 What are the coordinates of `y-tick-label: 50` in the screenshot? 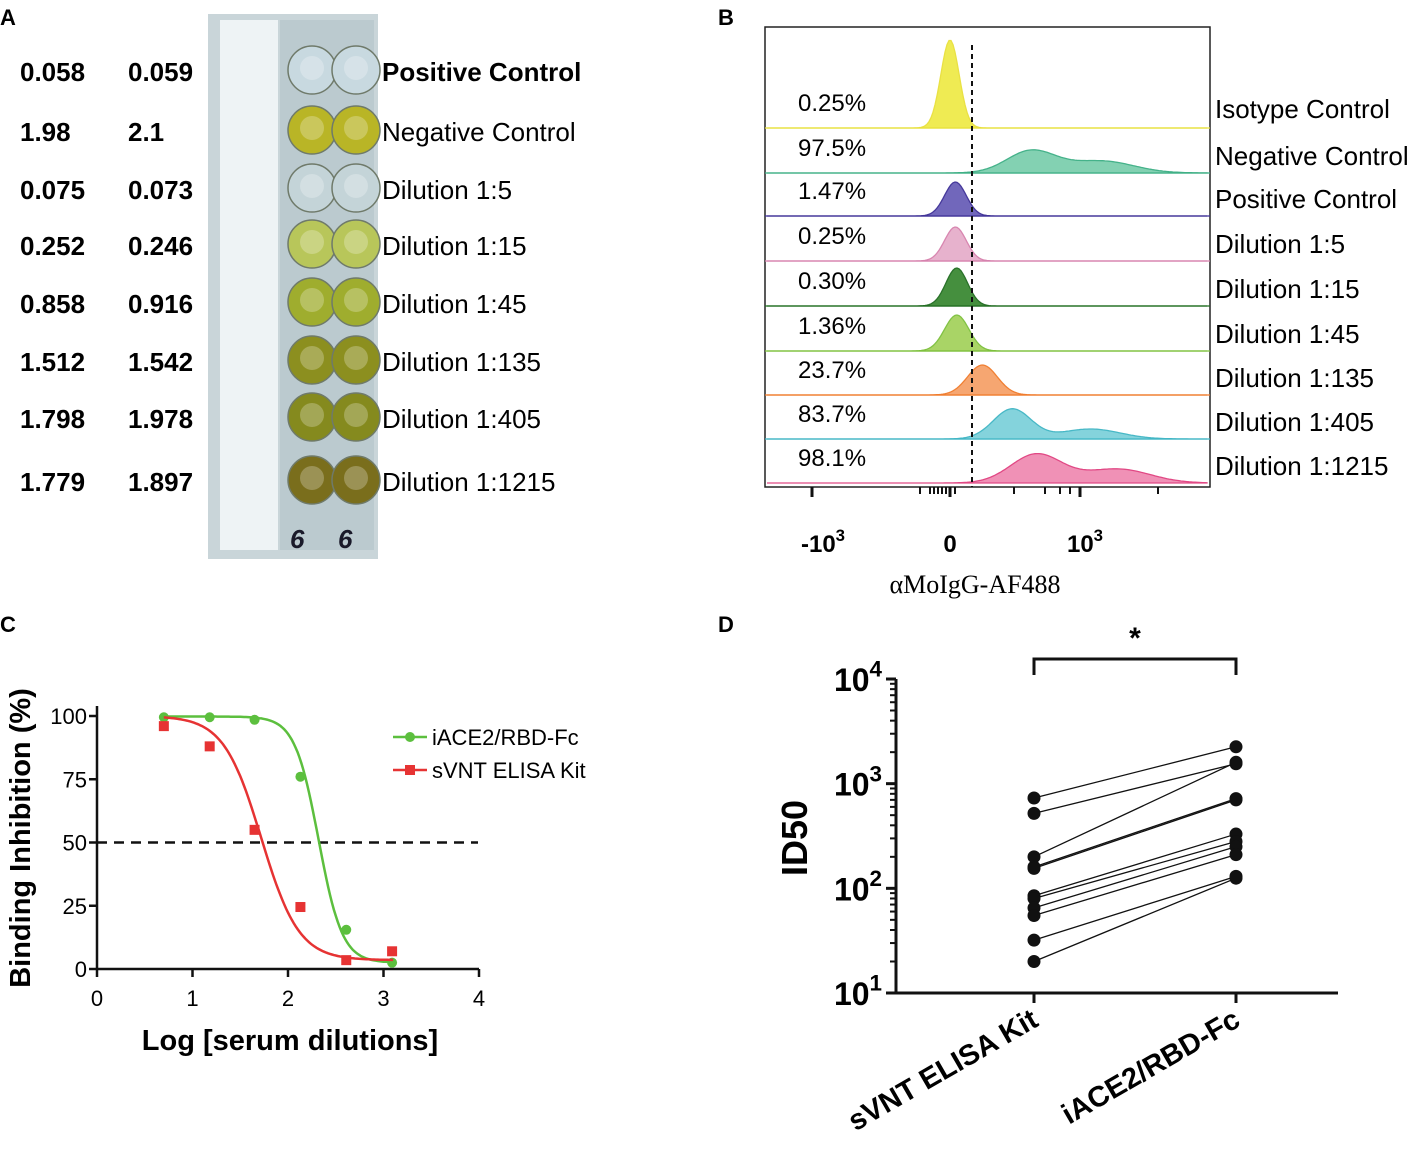 It's located at (75, 843).